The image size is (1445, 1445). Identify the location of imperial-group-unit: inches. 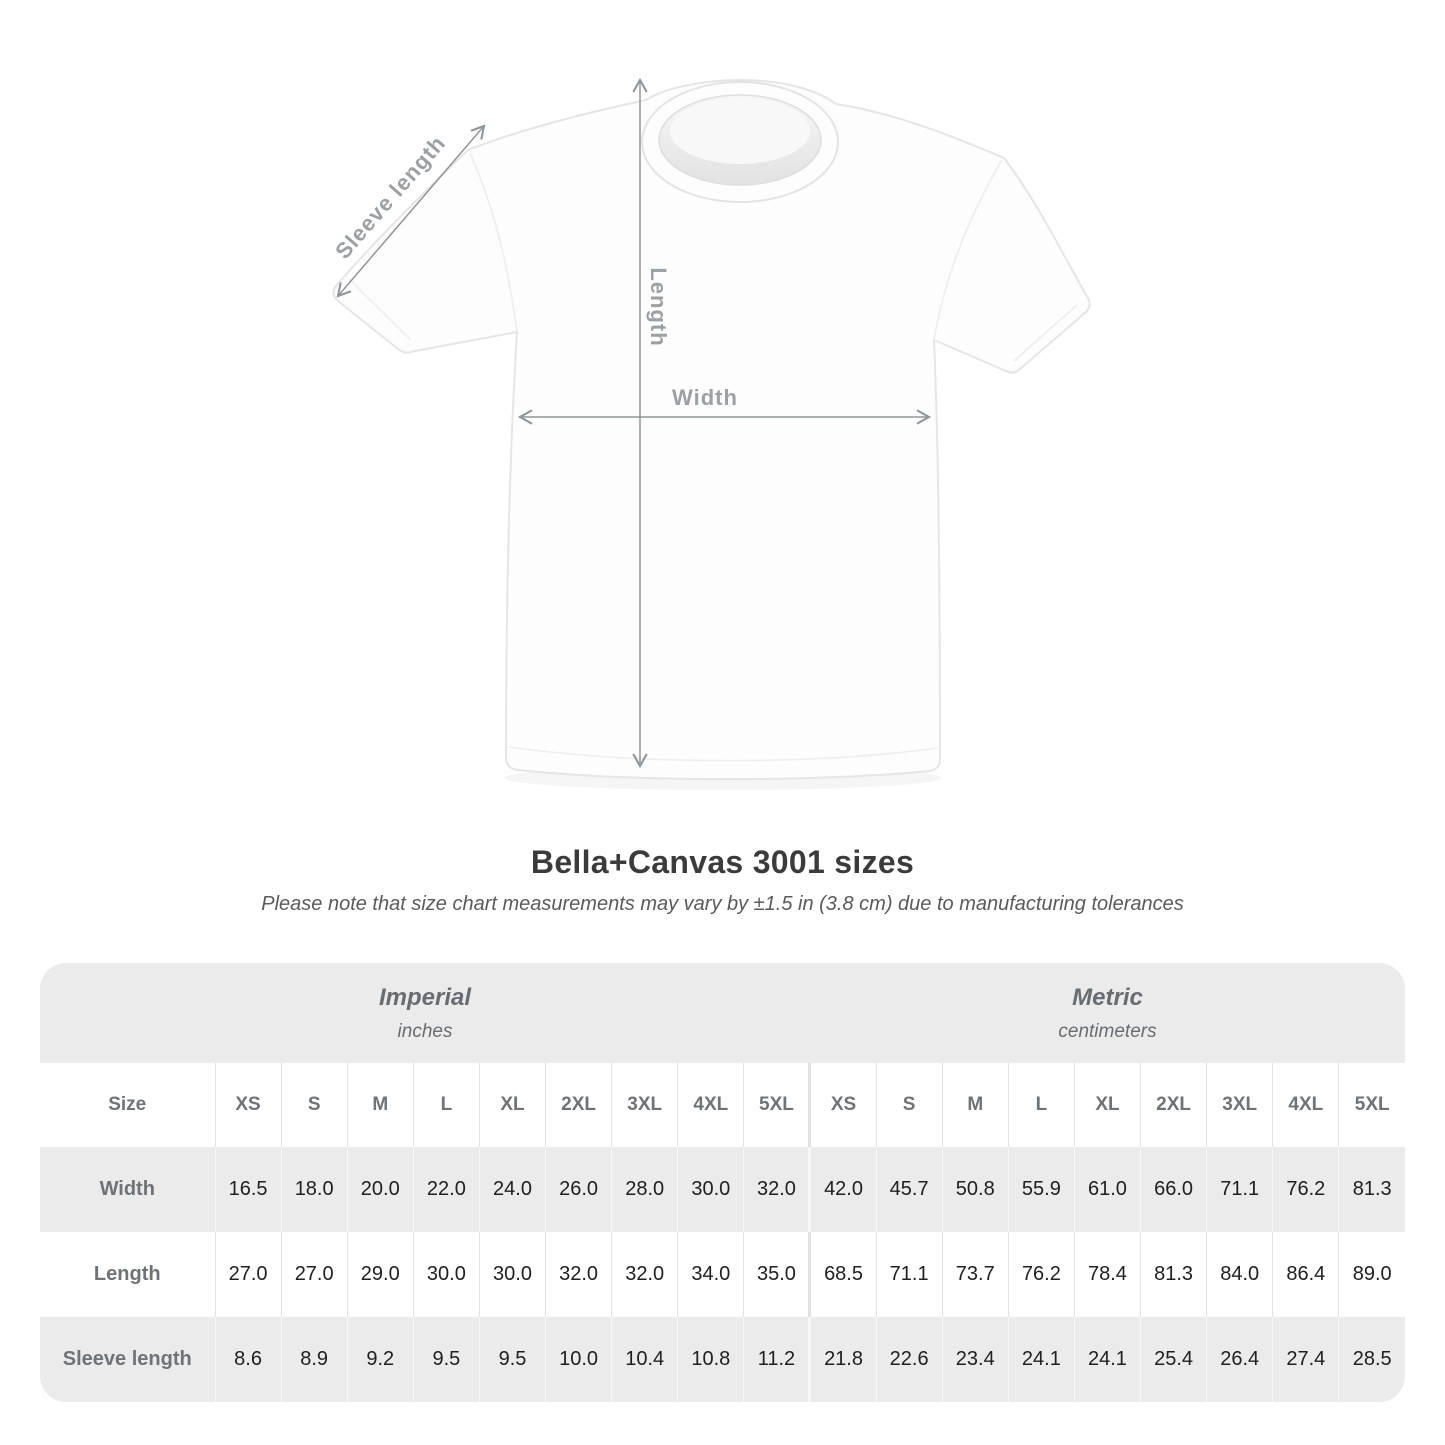
(425, 1031).